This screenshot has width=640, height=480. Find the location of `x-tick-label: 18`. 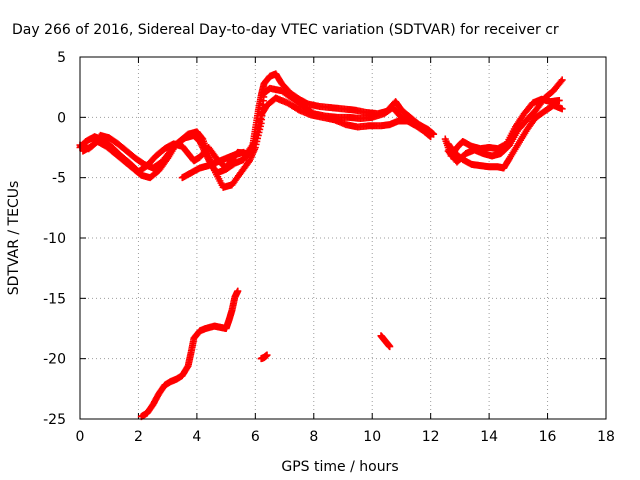

x-tick-label: 18 is located at coordinates (606, 437).